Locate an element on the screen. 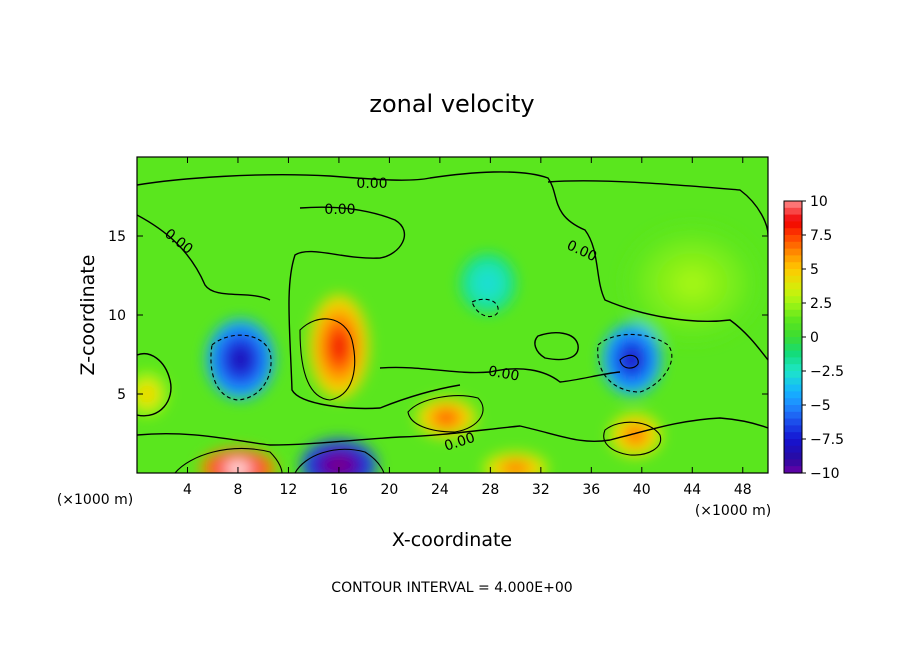 This screenshot has height=654, width=904. x-tick-label: 28 is located at coordinates (490, 490).